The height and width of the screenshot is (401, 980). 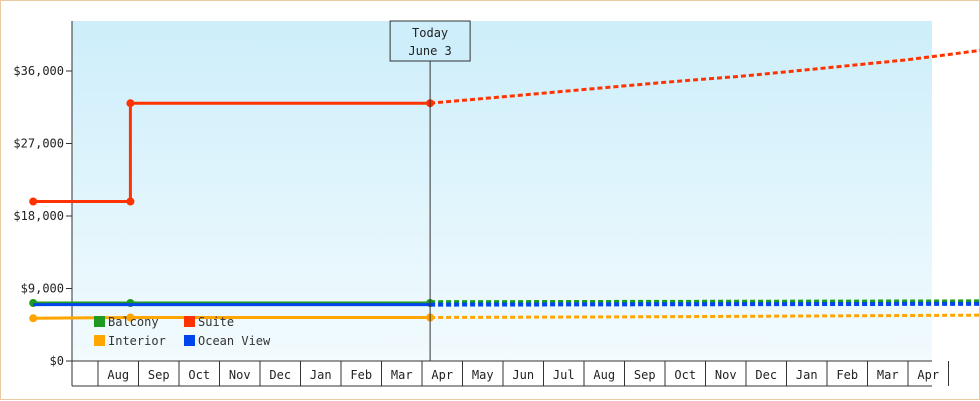 I want to click on legend: Balcony Suite Interior Ocean View, so click(x=182, y=331).